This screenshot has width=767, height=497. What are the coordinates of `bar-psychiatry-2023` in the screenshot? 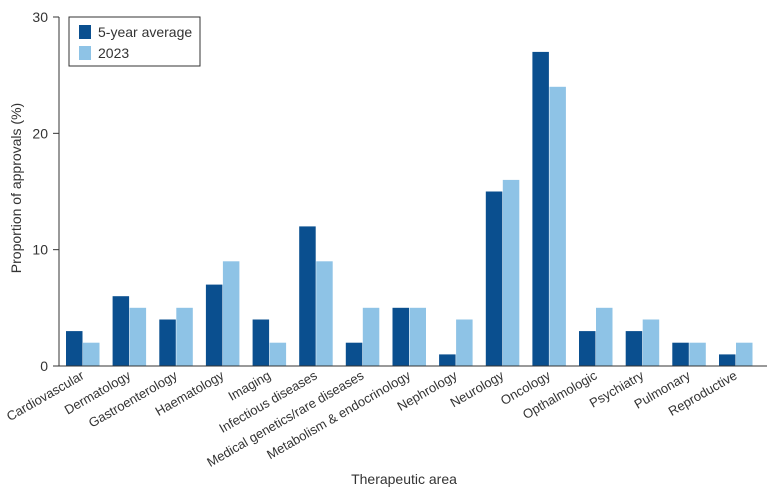 It's located at (651, 342).